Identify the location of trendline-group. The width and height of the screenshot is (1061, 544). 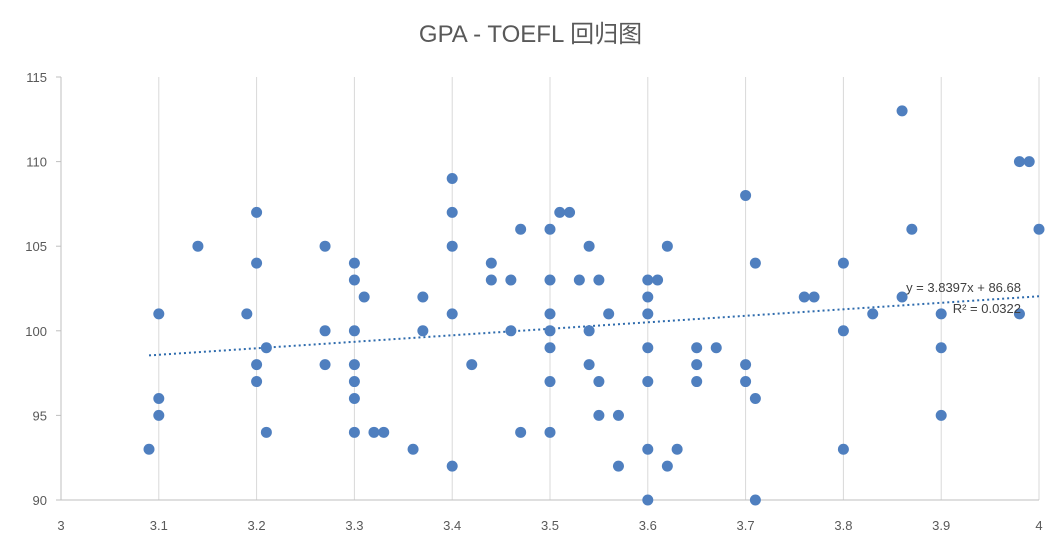
(594, 326).